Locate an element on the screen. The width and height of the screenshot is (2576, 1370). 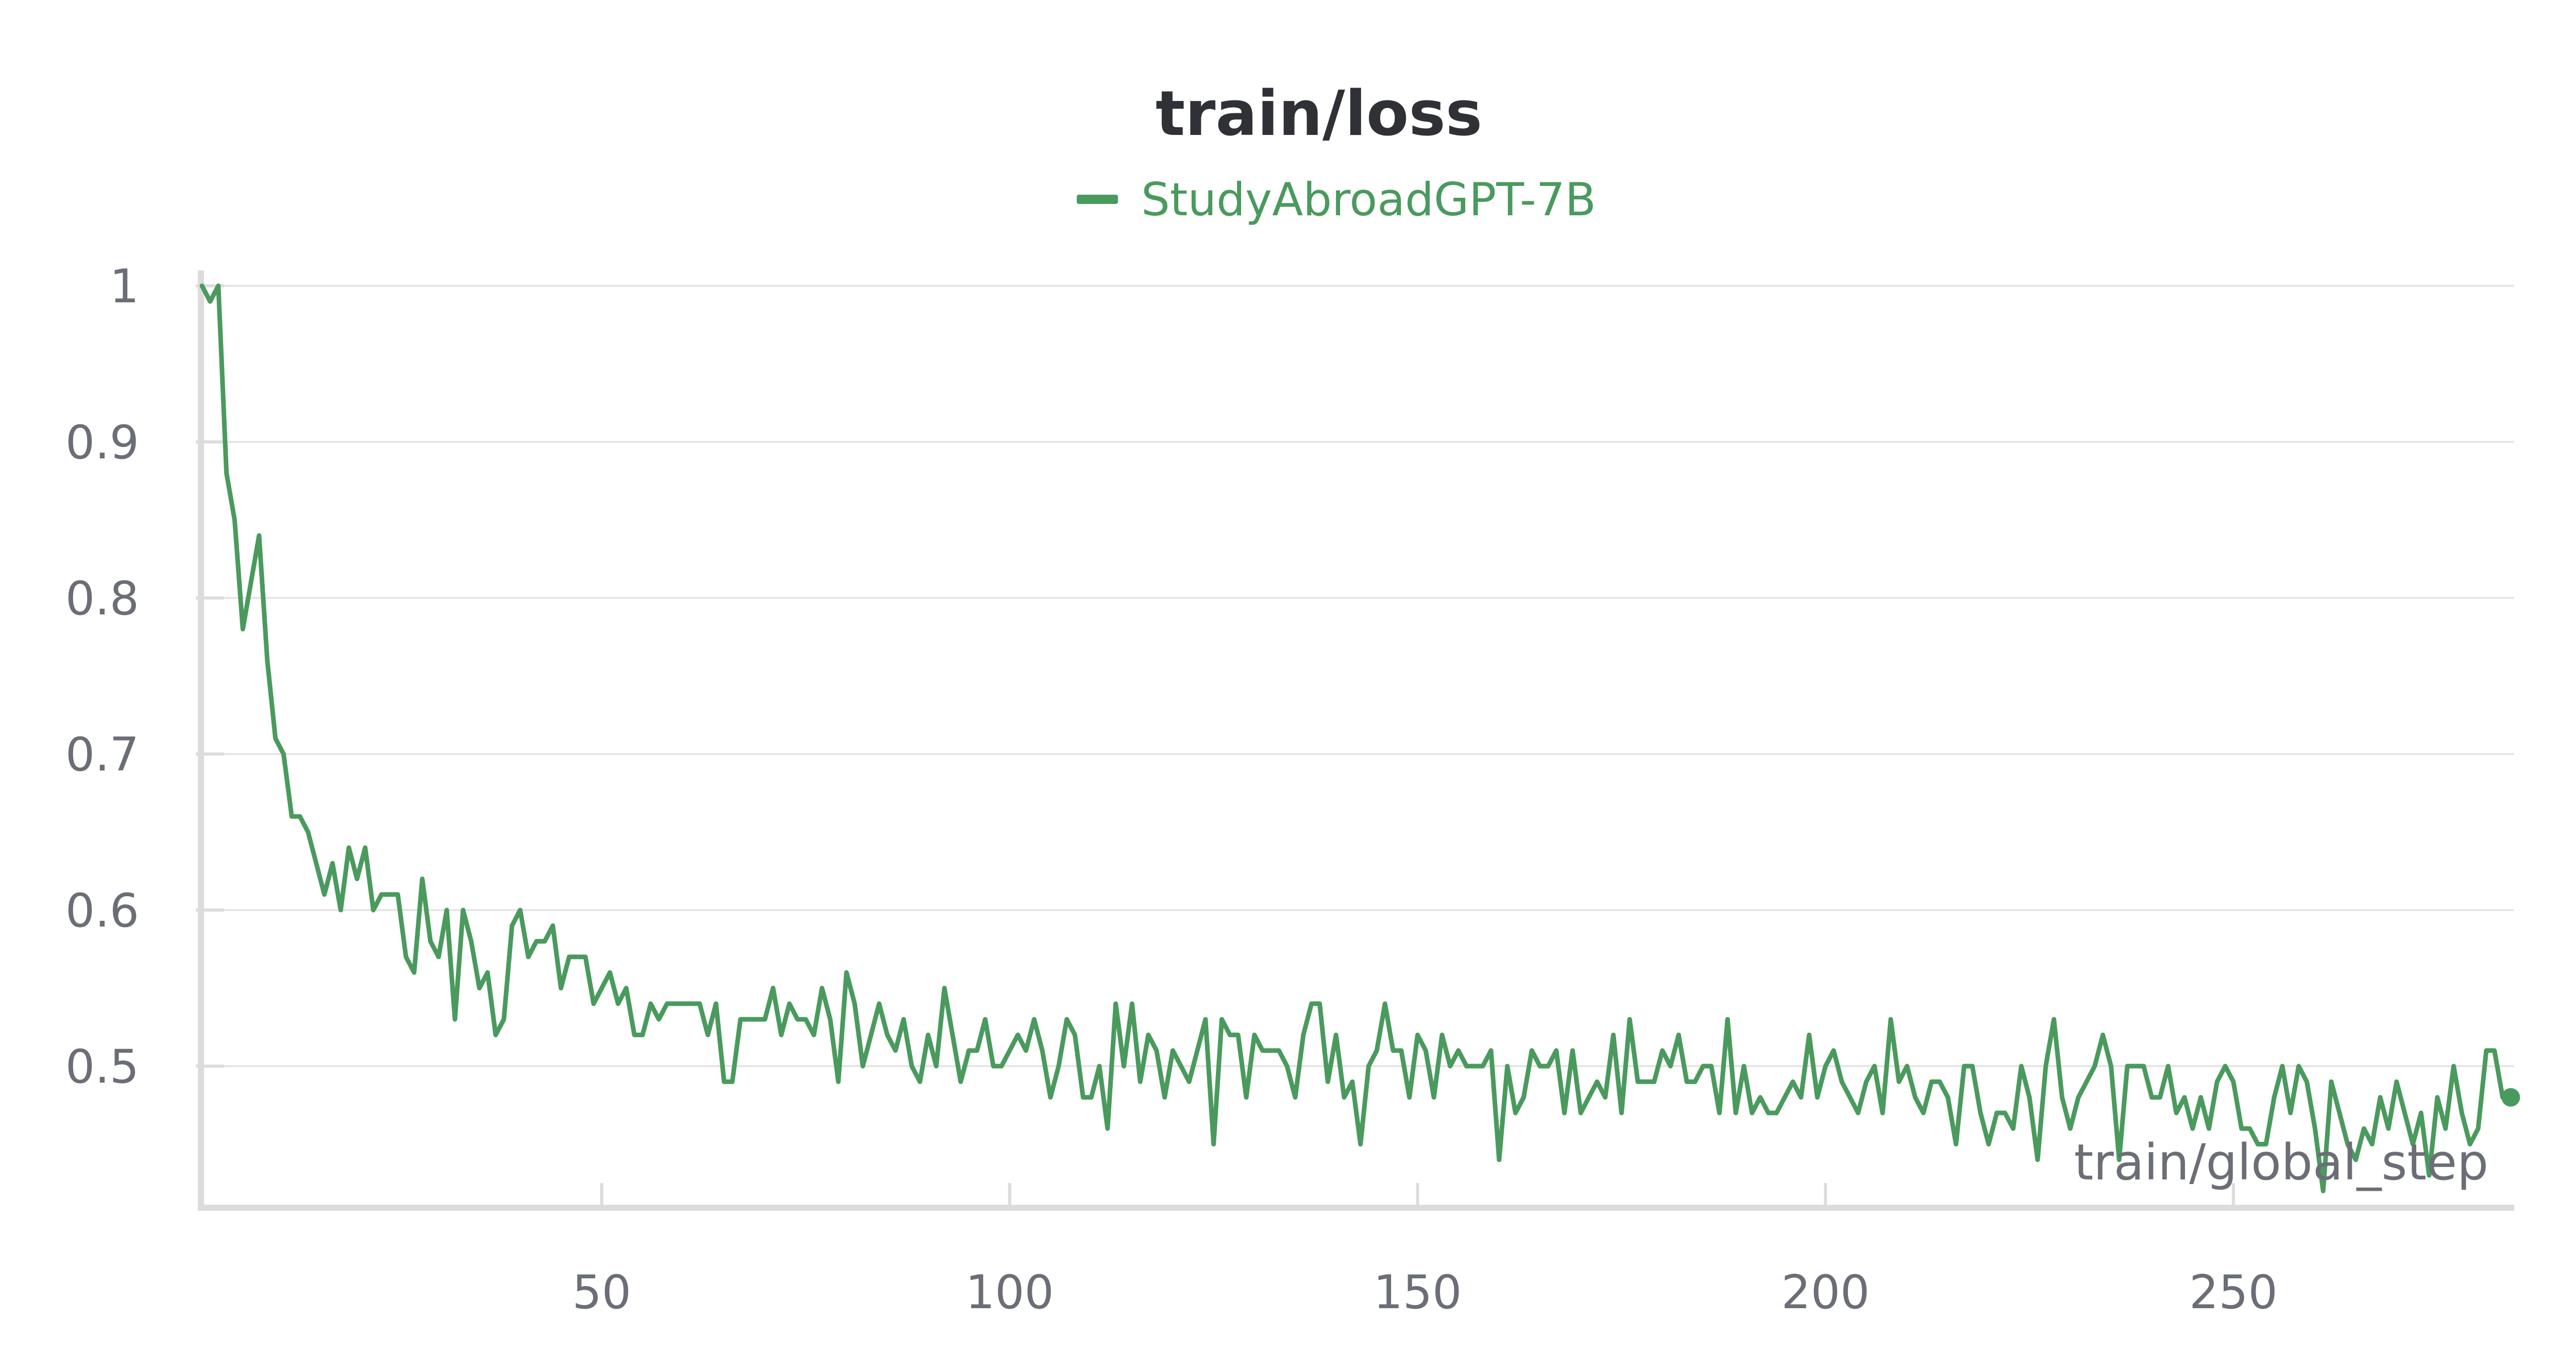
x-axis-ticks: 50 100 150 200 250 is located at coordinates (1425, 1251).